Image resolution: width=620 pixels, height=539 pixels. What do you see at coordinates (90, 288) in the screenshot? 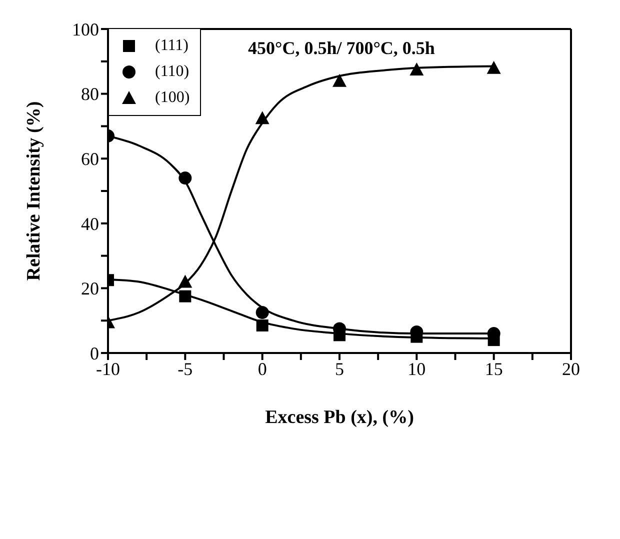
I see `y-tick-label: 20` at bounding box center [90, 288].